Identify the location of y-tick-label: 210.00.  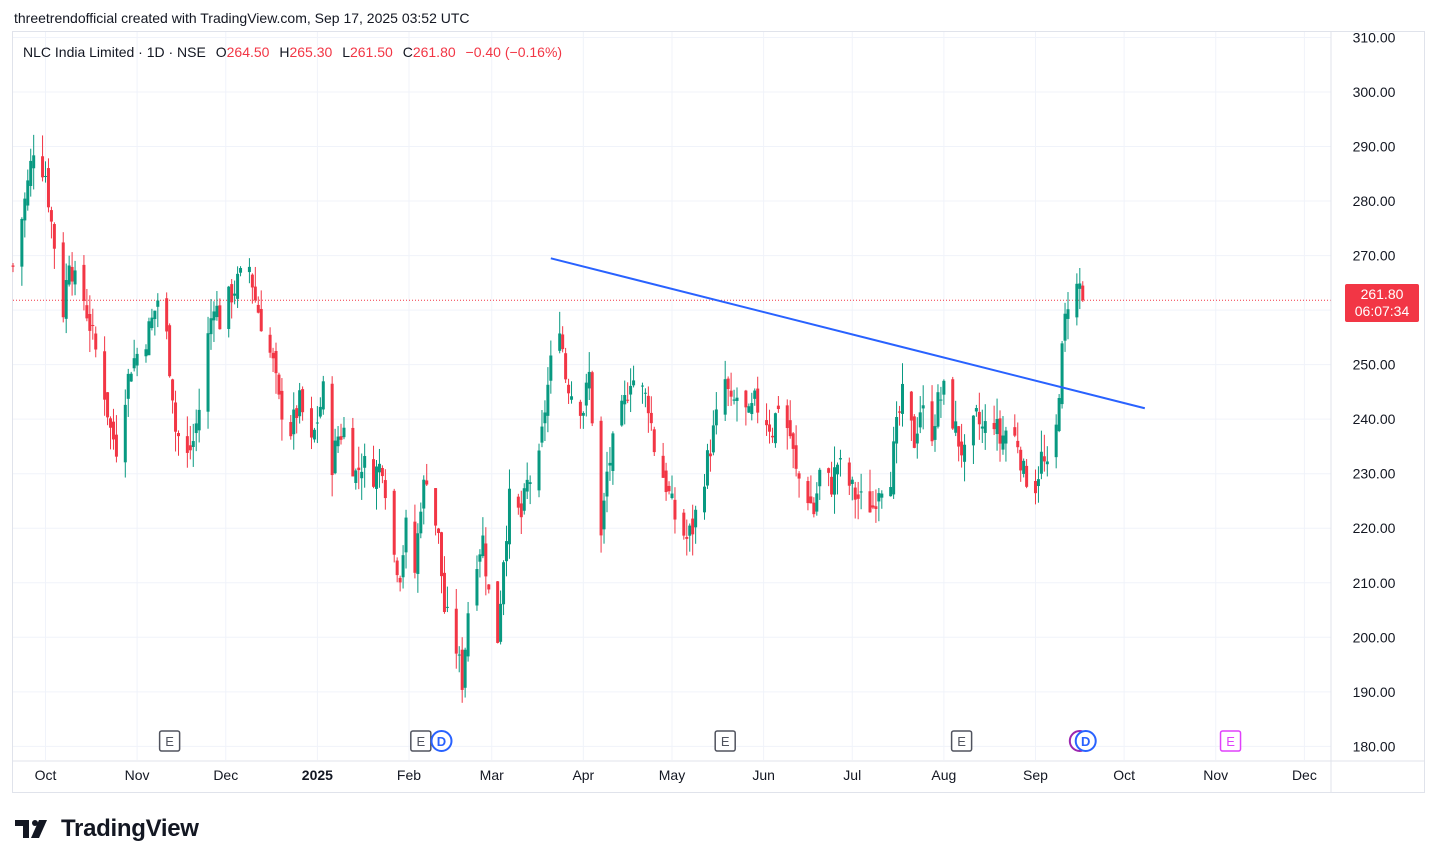
(1374, 583).